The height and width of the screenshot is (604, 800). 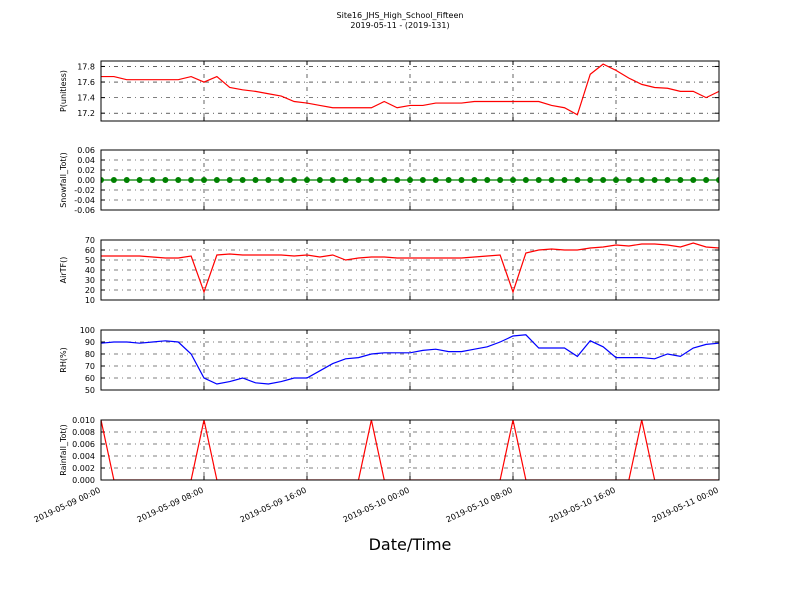 I want to click on y-tick-label: 17.6, so click(x=86, y=82).